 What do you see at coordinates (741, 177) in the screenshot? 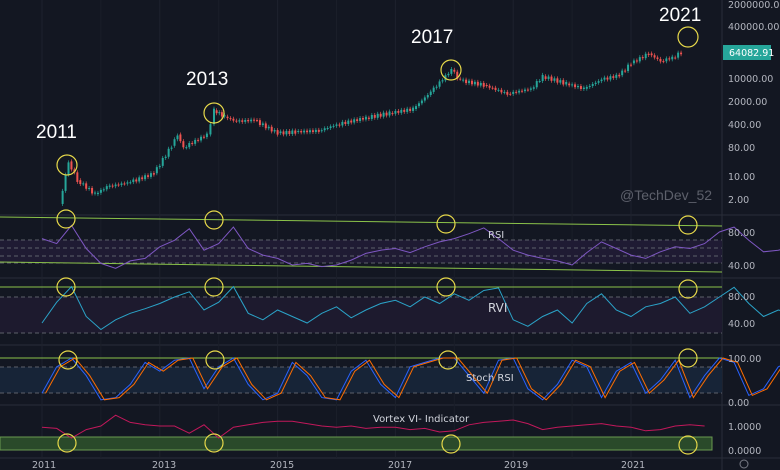
I see `y-tick: 10.00` at bounding box center [741, 177].